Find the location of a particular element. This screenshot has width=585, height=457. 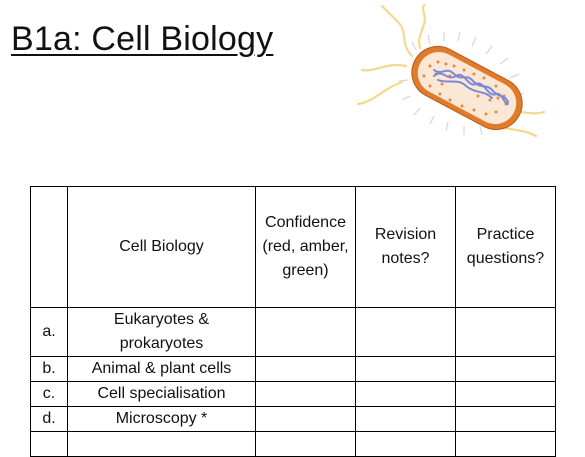

page-title: B1a: Cell Biology is located at coordinates (142, 39).